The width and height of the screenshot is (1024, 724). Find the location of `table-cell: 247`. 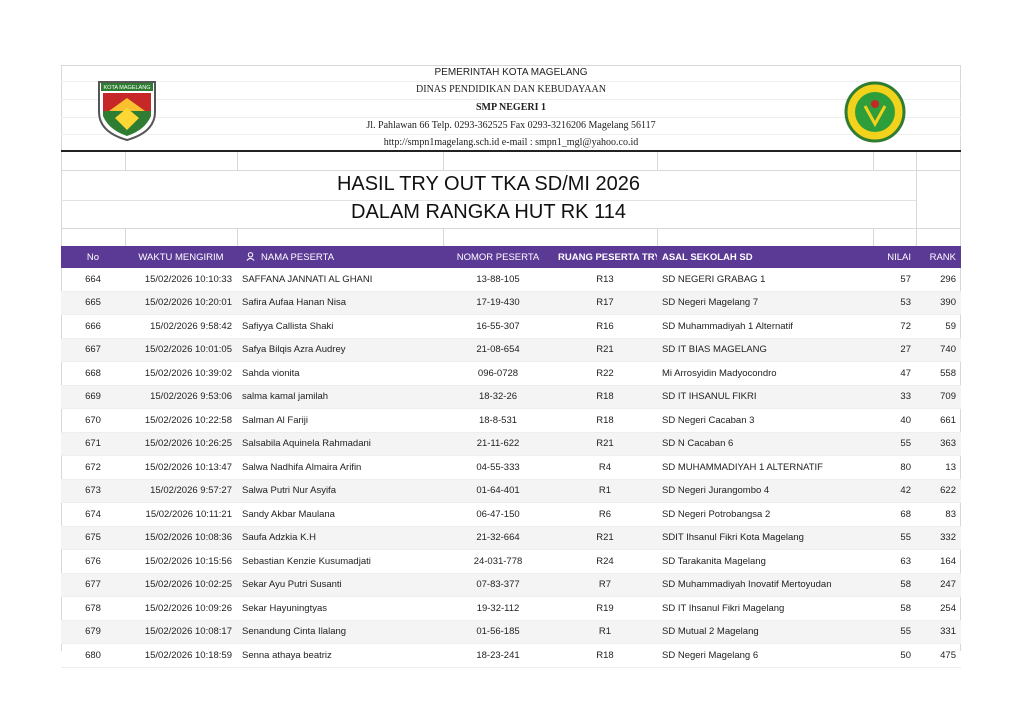

table-cell: 247 is located at coordinates (938, 585).